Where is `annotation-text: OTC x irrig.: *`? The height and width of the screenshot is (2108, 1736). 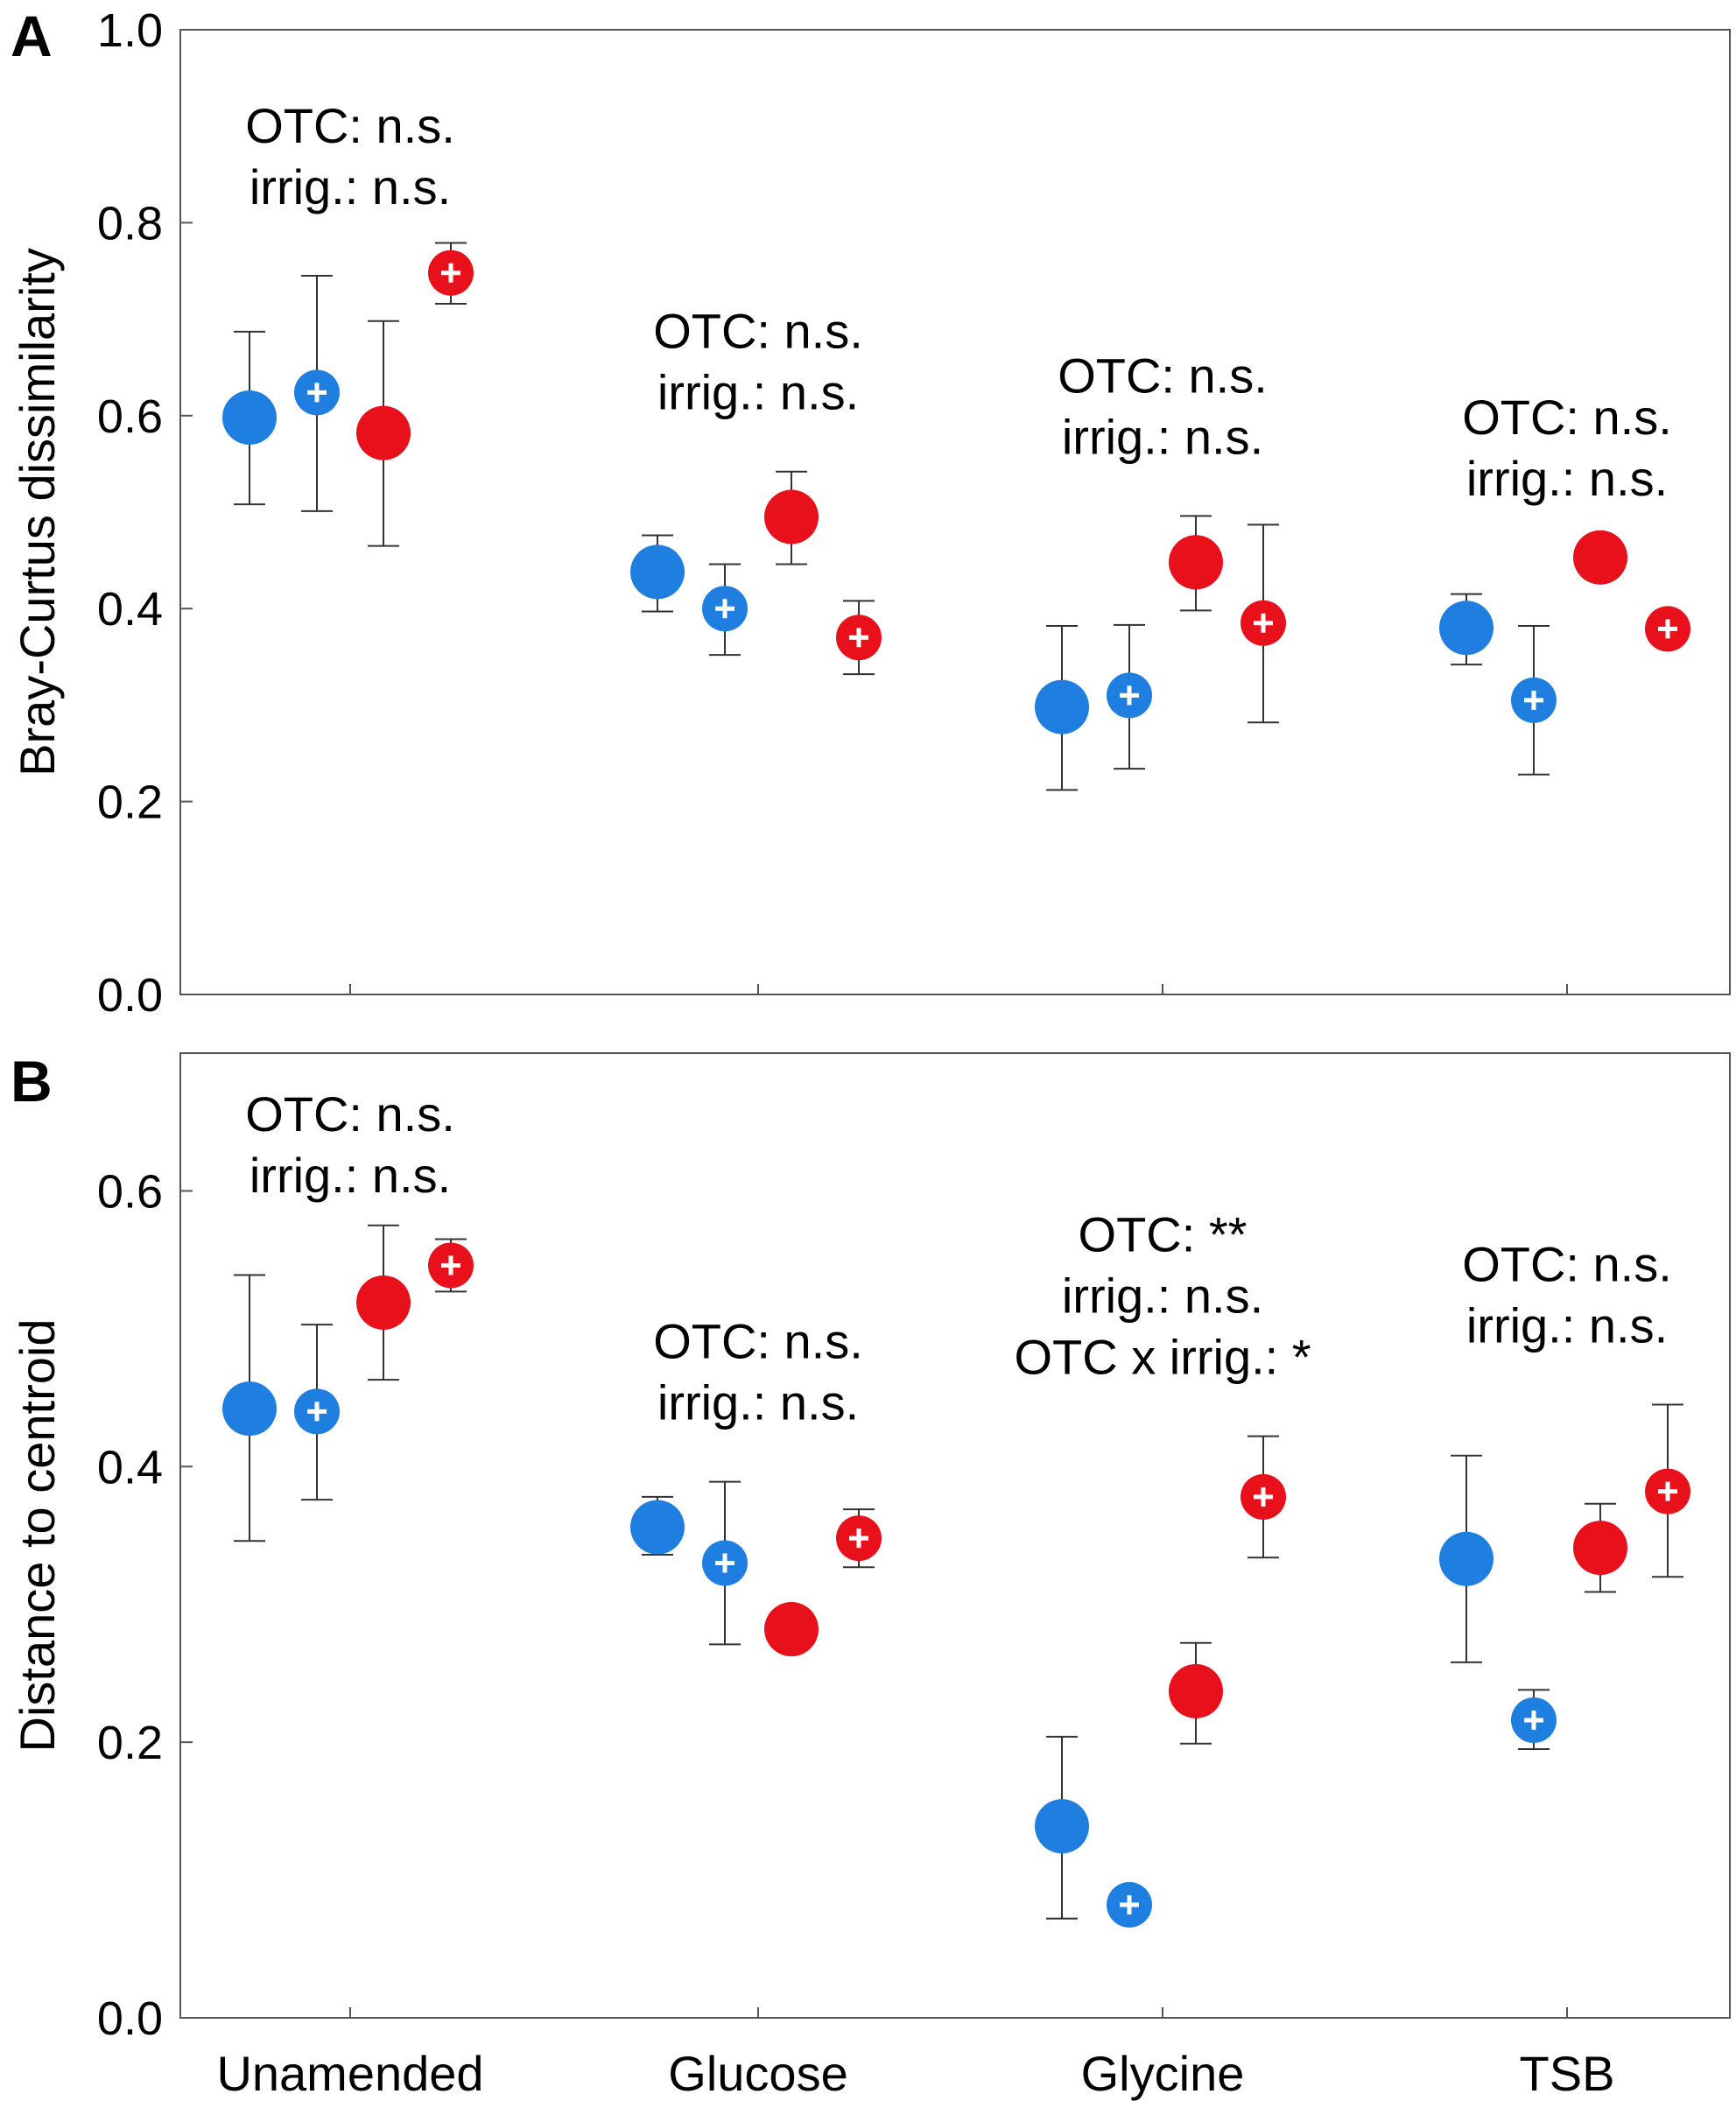
annotation-text: OTC x irrig.: * is located at coordinates (1162, 1357).